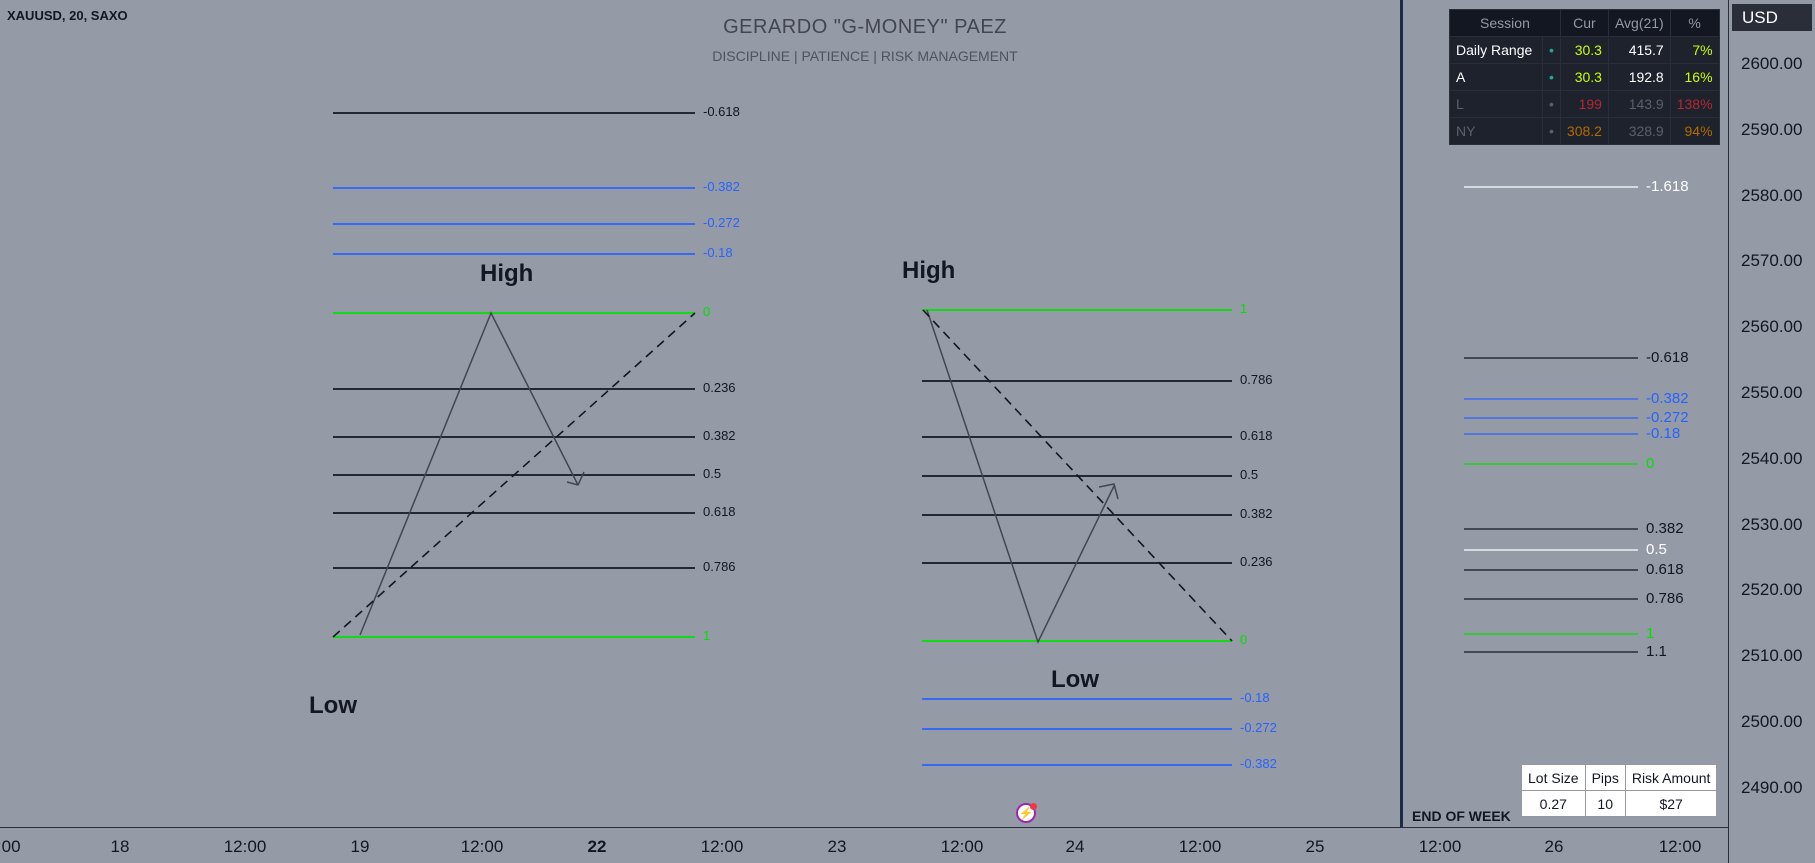  What do you see at coordinates (1772, 458) in the screenshot?
I see `price-tick-label: 2540.00` at bounding box center [1772, 458].